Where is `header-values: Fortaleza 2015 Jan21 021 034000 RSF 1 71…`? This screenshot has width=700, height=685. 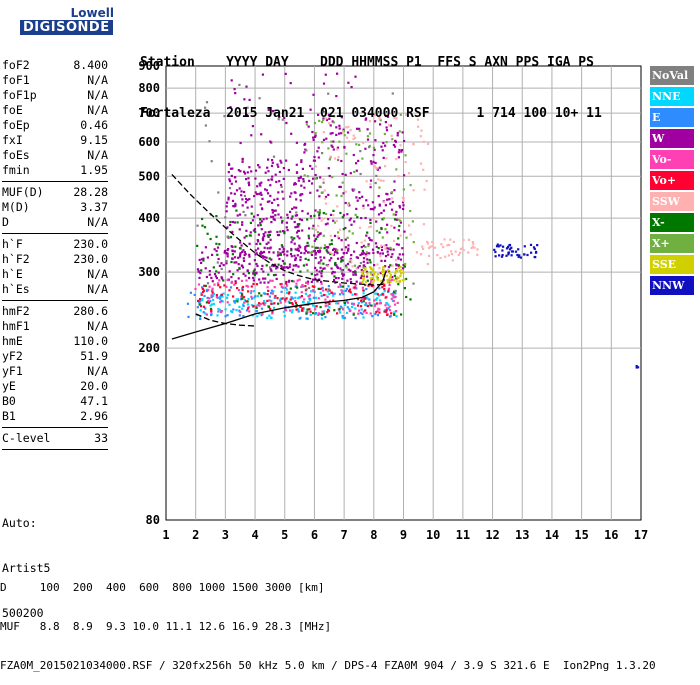
header-values: Fortaleza 2015 Jan21 021 034000 RSF 1 71… is located at coordinates (371, 113).